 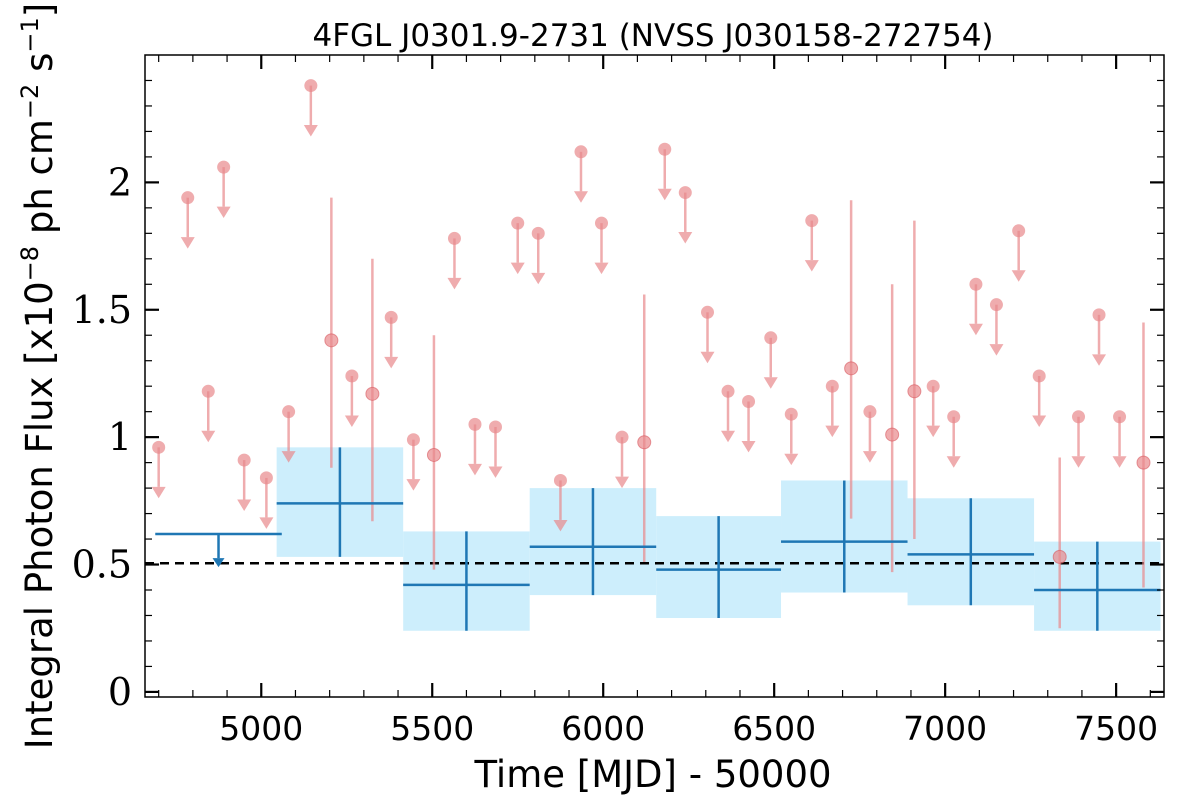 What do you see at coordinates (39, 10) in the screenshot?
I see `y-axis-label-suffix: ]` at bounding box center [39, 10].